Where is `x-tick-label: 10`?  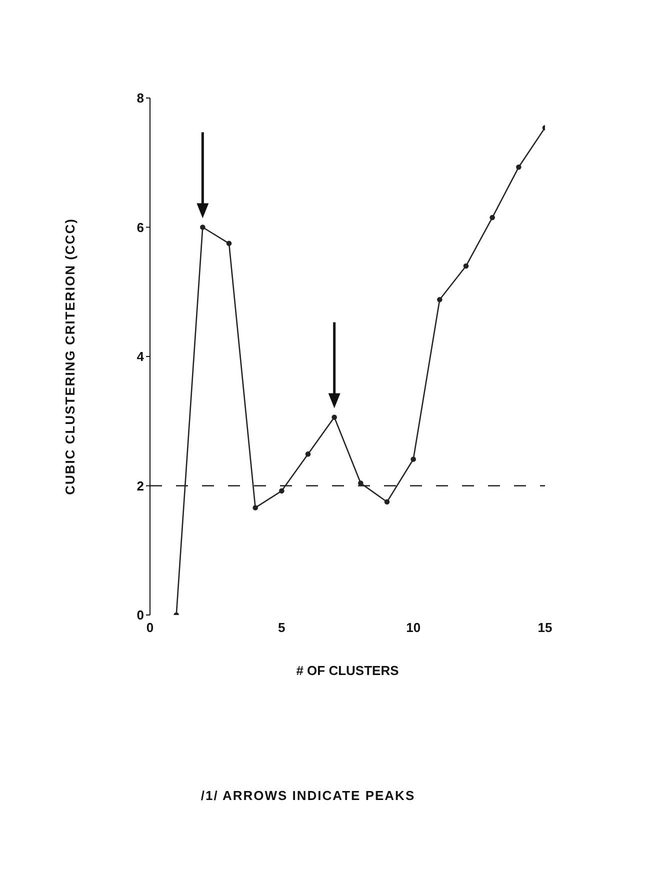 x-tick-label: 10 is located at coordinates (413, 628).